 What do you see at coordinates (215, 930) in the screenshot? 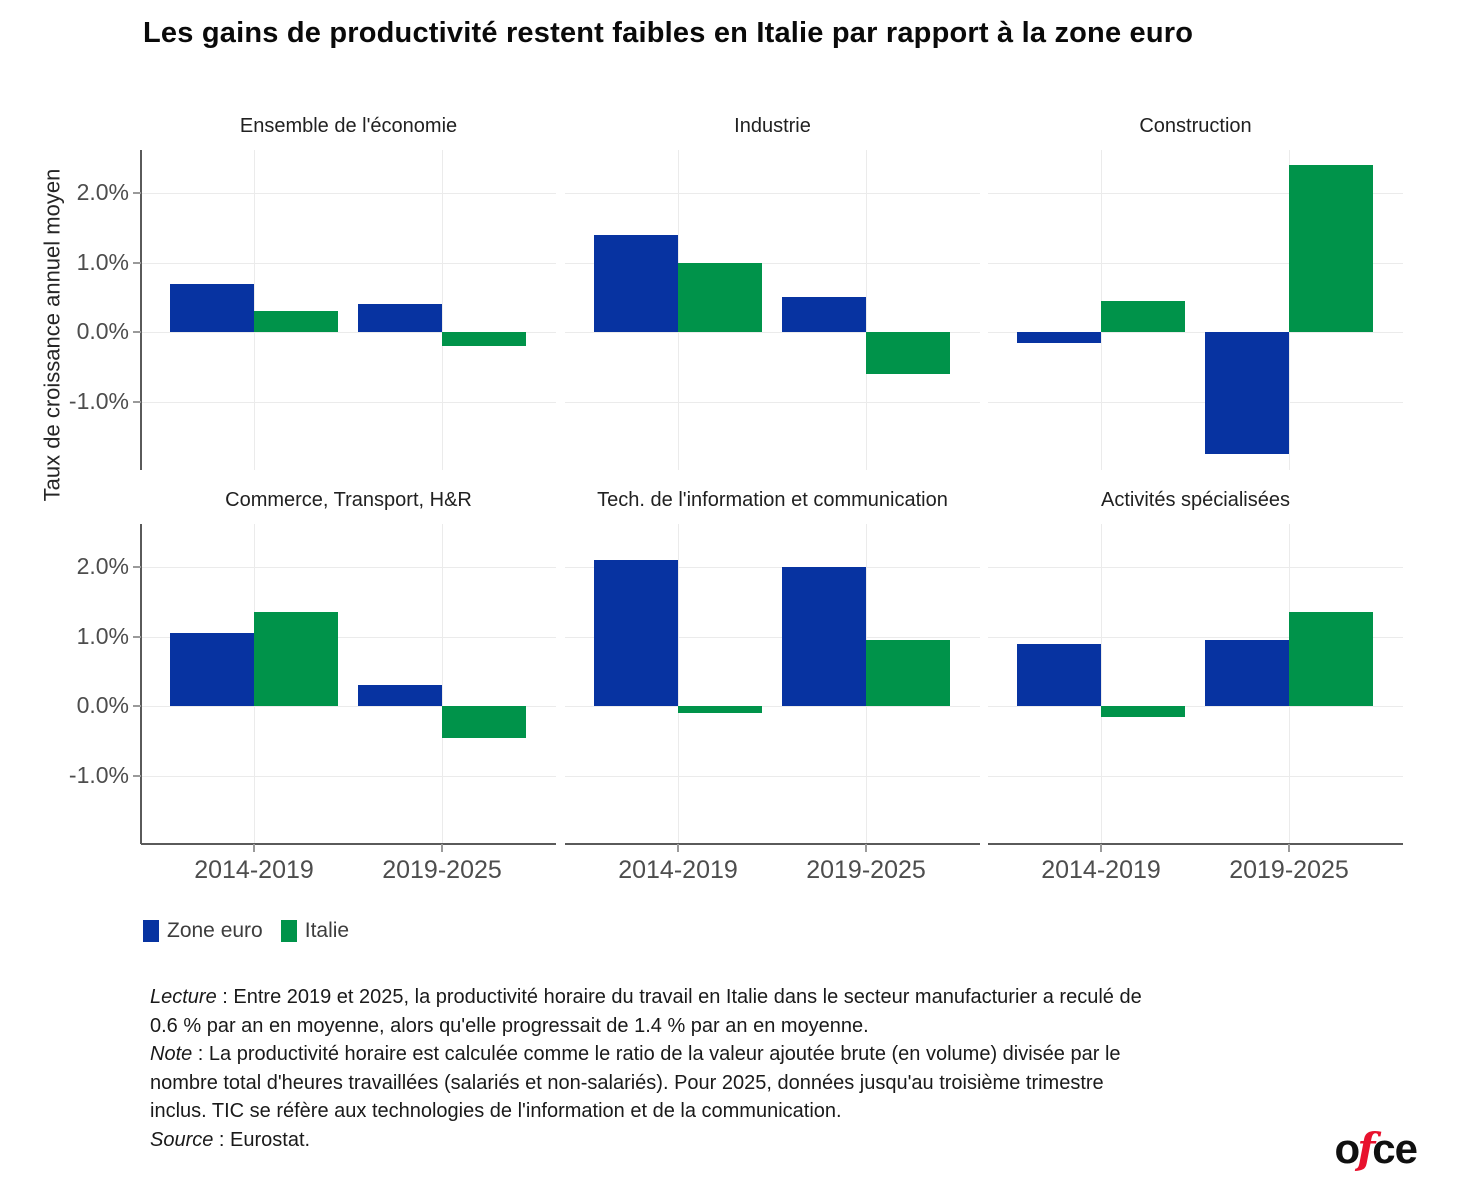
I see `legend-label: Zone euro` at bounding box center [215, 930].